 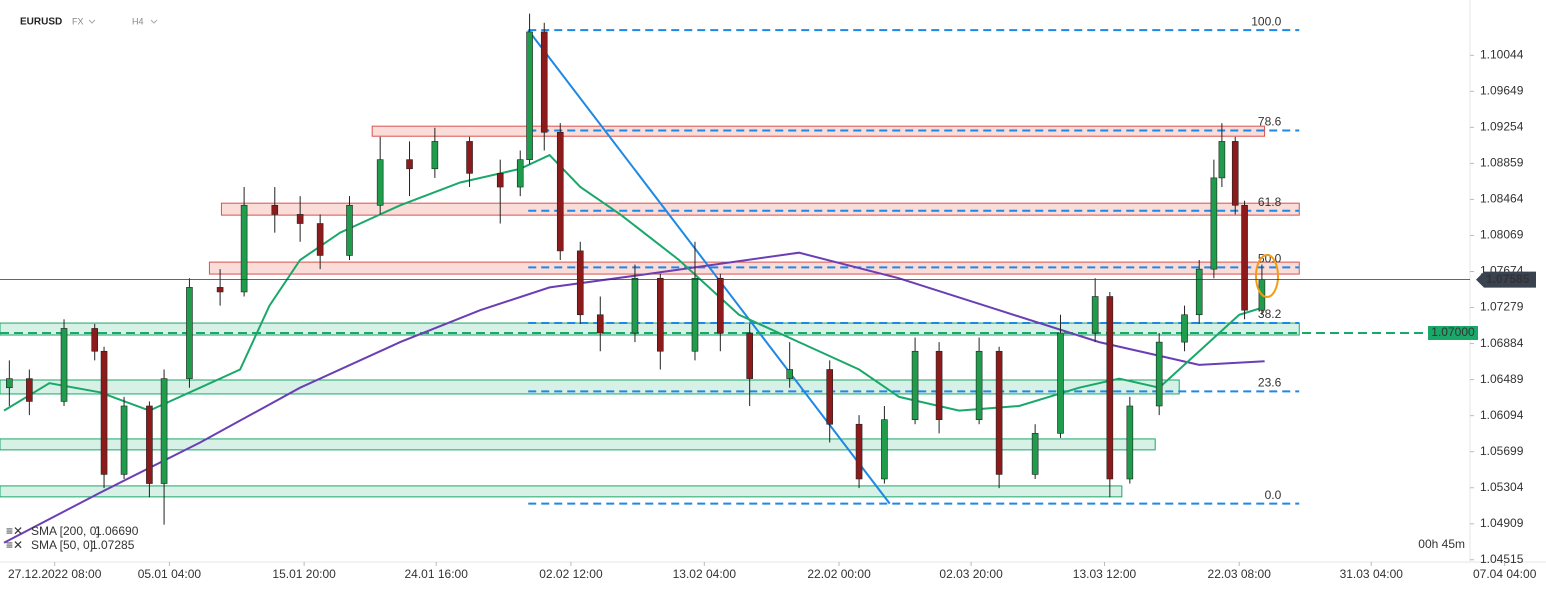 I want to click on last-price-label: 1.07585, so click(x=1508, y=279).